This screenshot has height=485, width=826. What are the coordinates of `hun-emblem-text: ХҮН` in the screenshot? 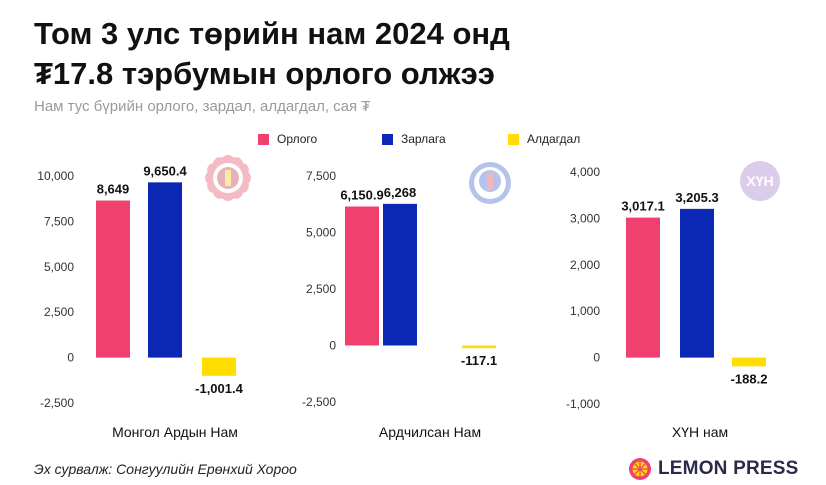 It's located at (759, 181).